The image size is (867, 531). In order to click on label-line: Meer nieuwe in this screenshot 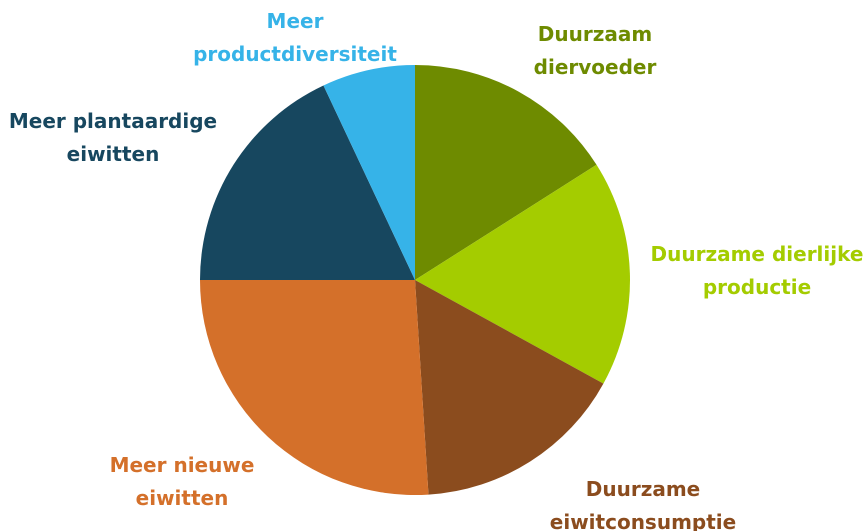, I will do `click(182, 465)`.